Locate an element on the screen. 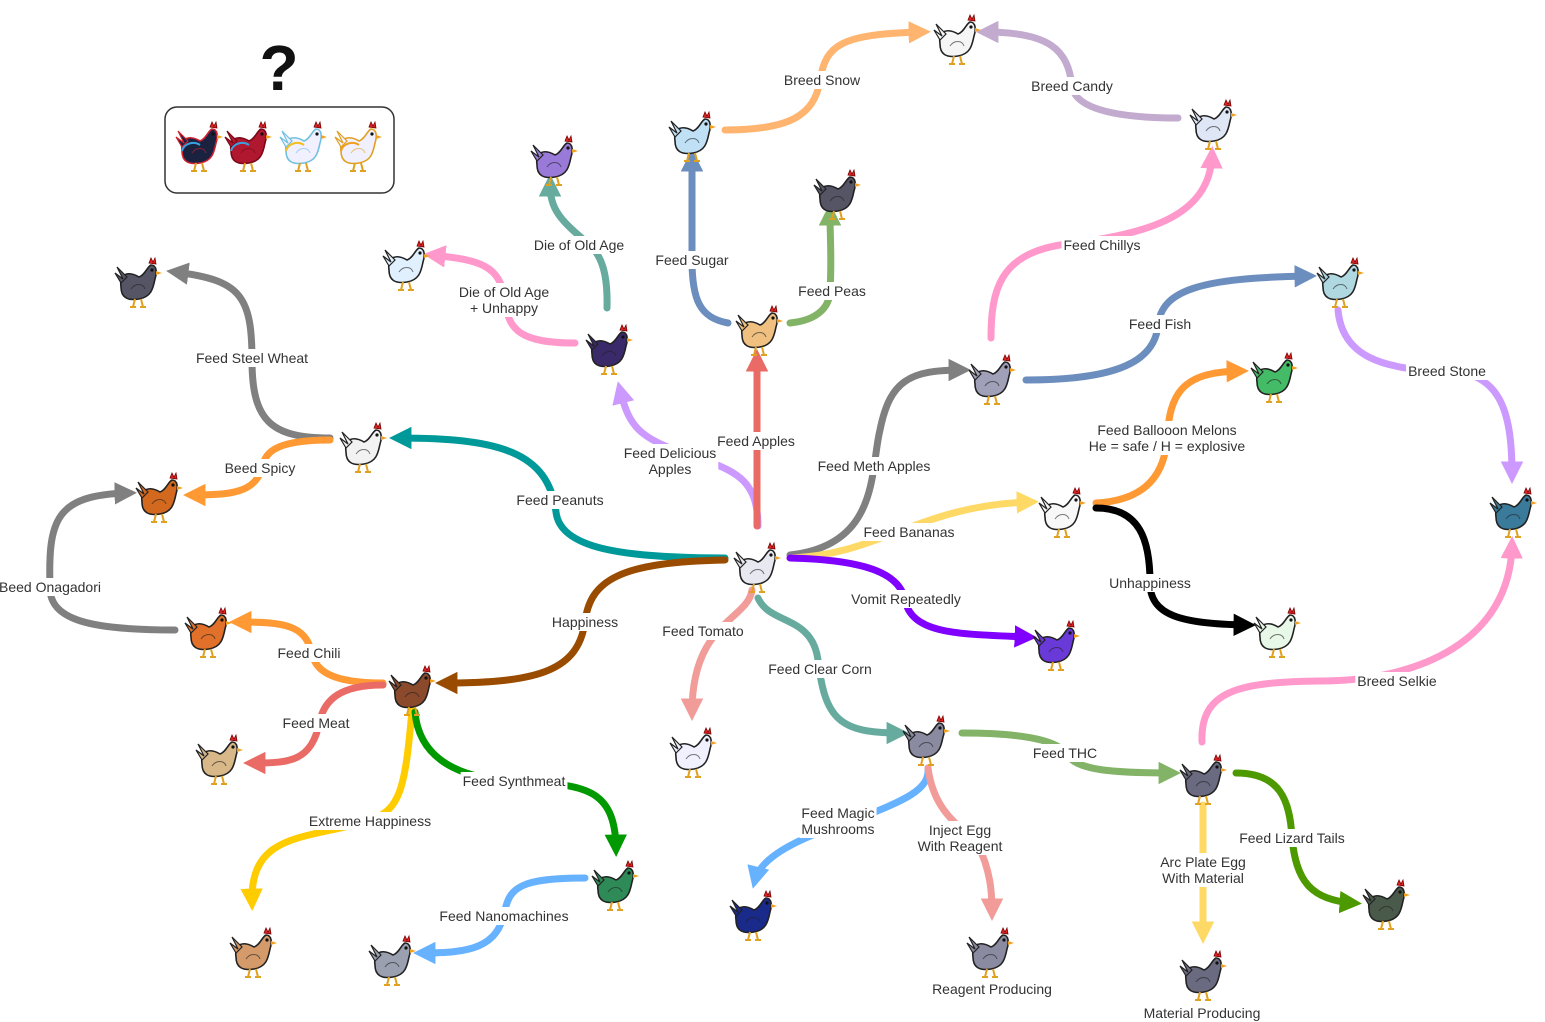 The height and width of the screenshot is (1022, 1545). edge-label-text: Feed Chillys is located at coordinates (1101, 245).